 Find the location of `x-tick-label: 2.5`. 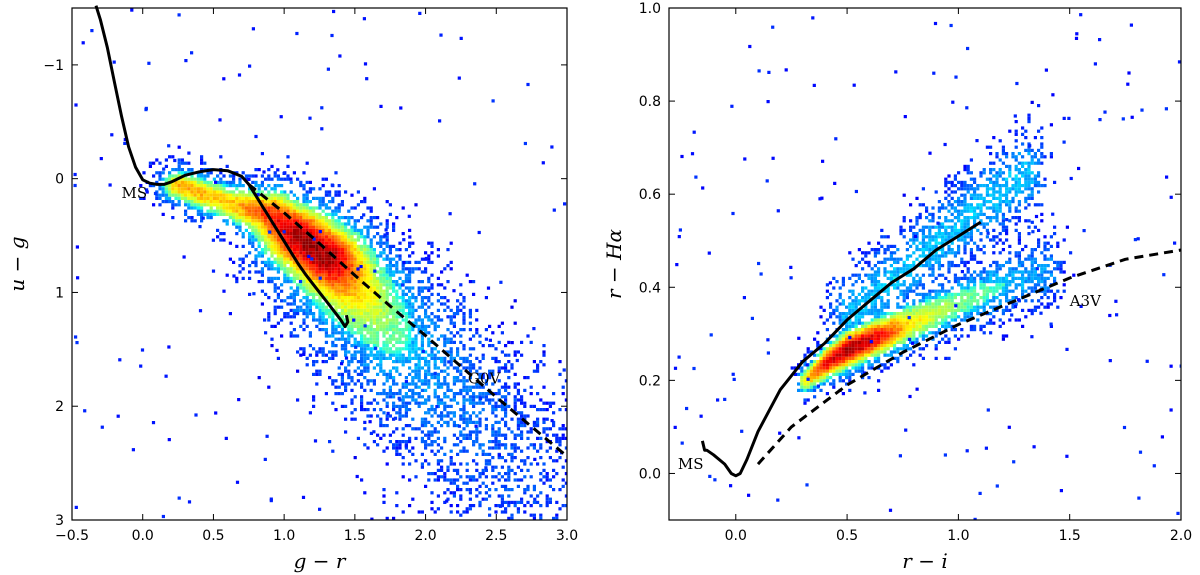

x-tick-label: 2.5 is located at coordinates (496, 536).